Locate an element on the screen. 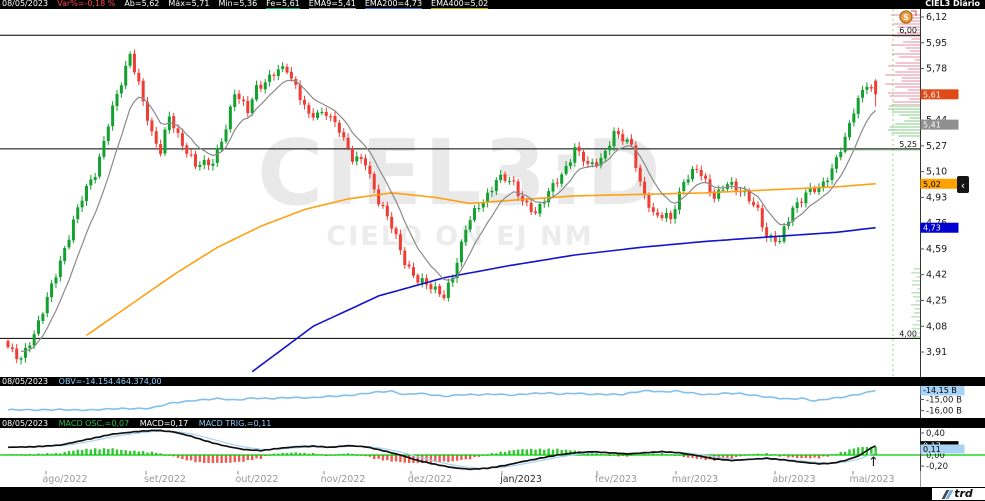 The image size is (985, 501). ohlc-field: Ab=5,62 is located at coordinates (142, 4).